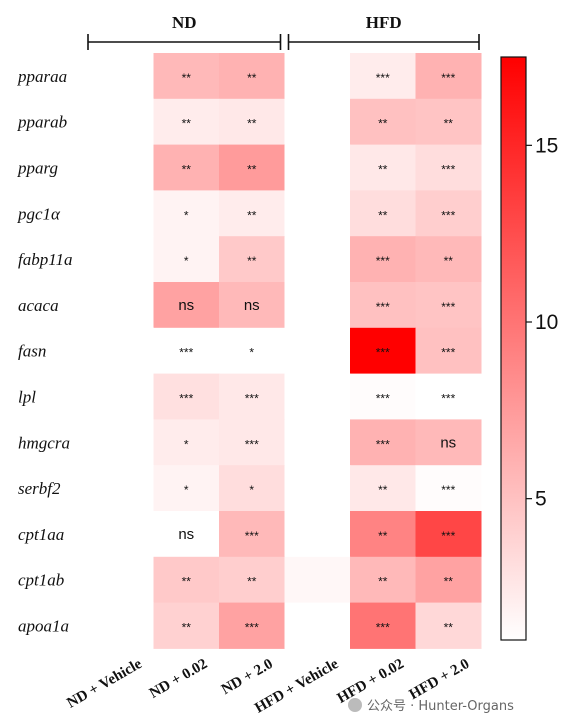 The width and height of the screenshot is (570, 726). I want to click on row-label: pparab, so click(42, 122).